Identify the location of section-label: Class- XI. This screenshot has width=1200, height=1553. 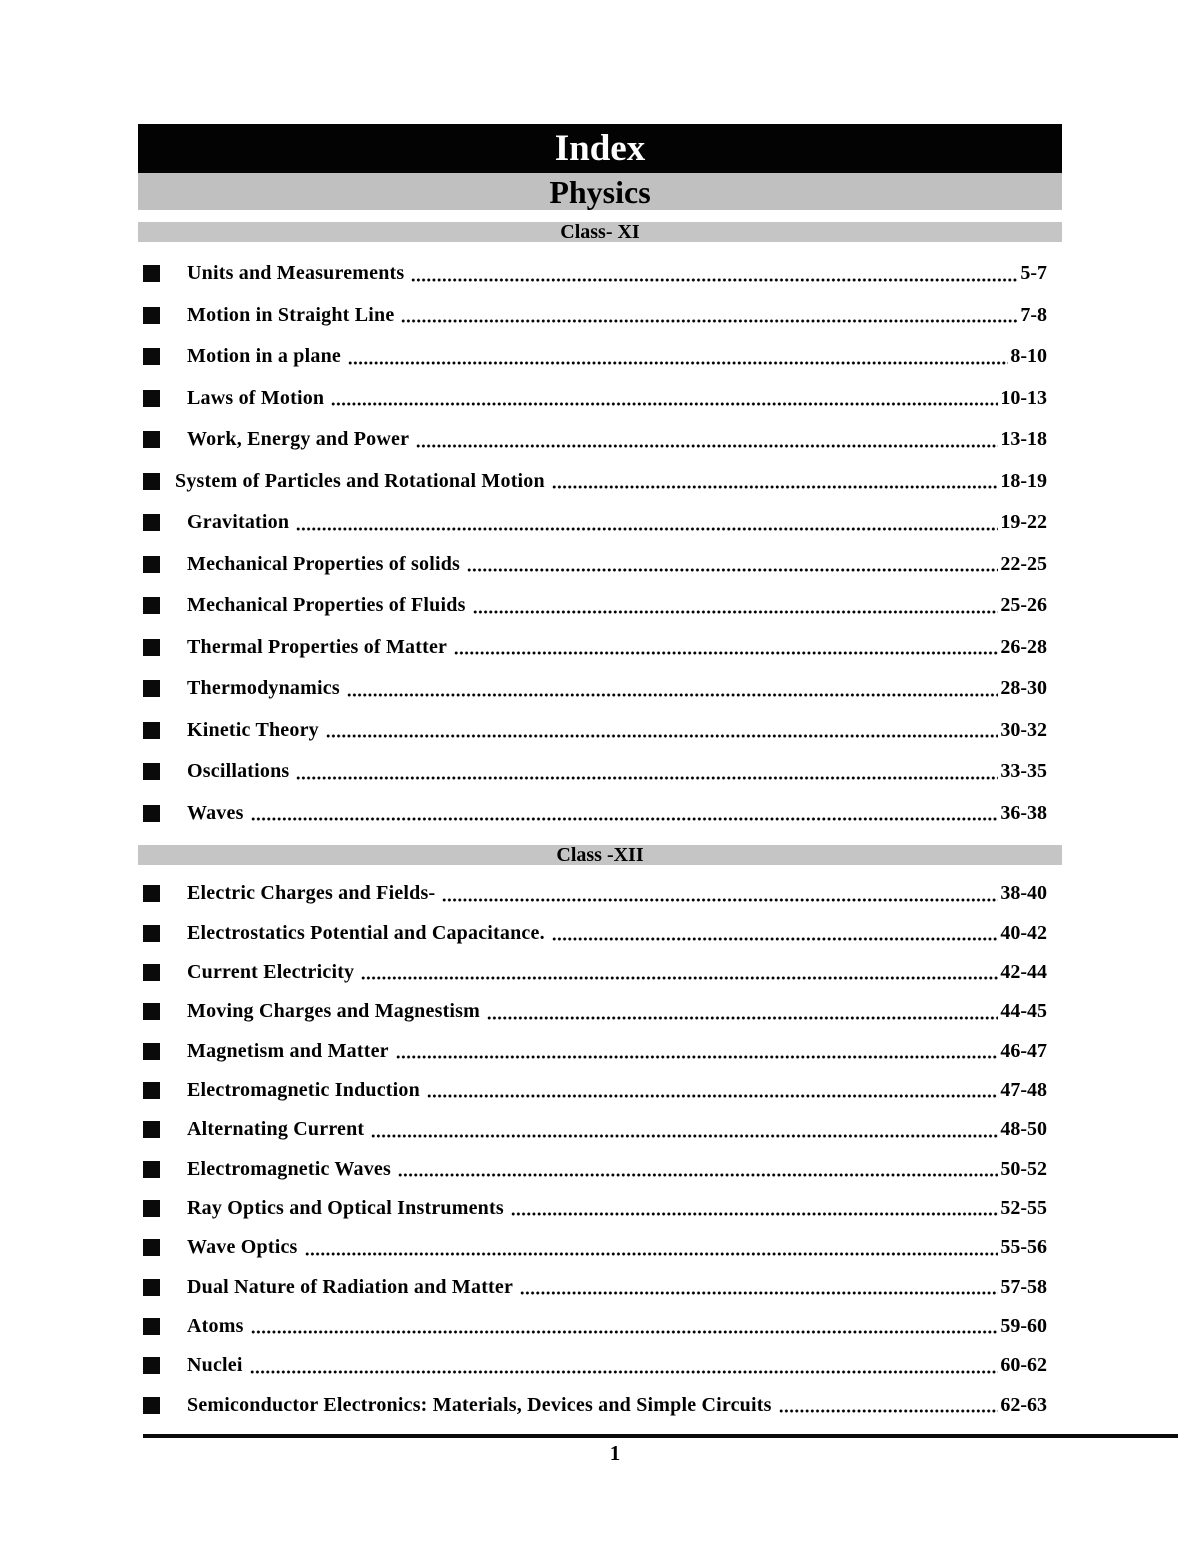
(600, 232).